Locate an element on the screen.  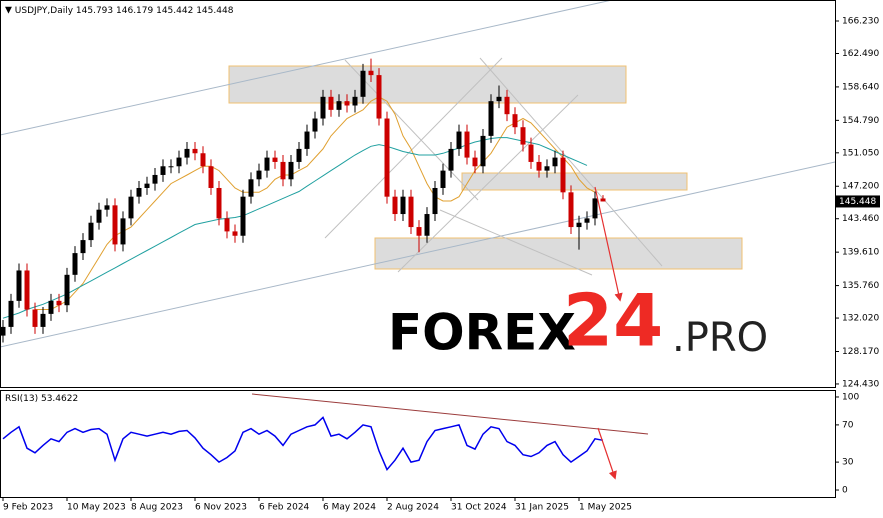
price-label: 145.448 is located at coordinates (857, 202).